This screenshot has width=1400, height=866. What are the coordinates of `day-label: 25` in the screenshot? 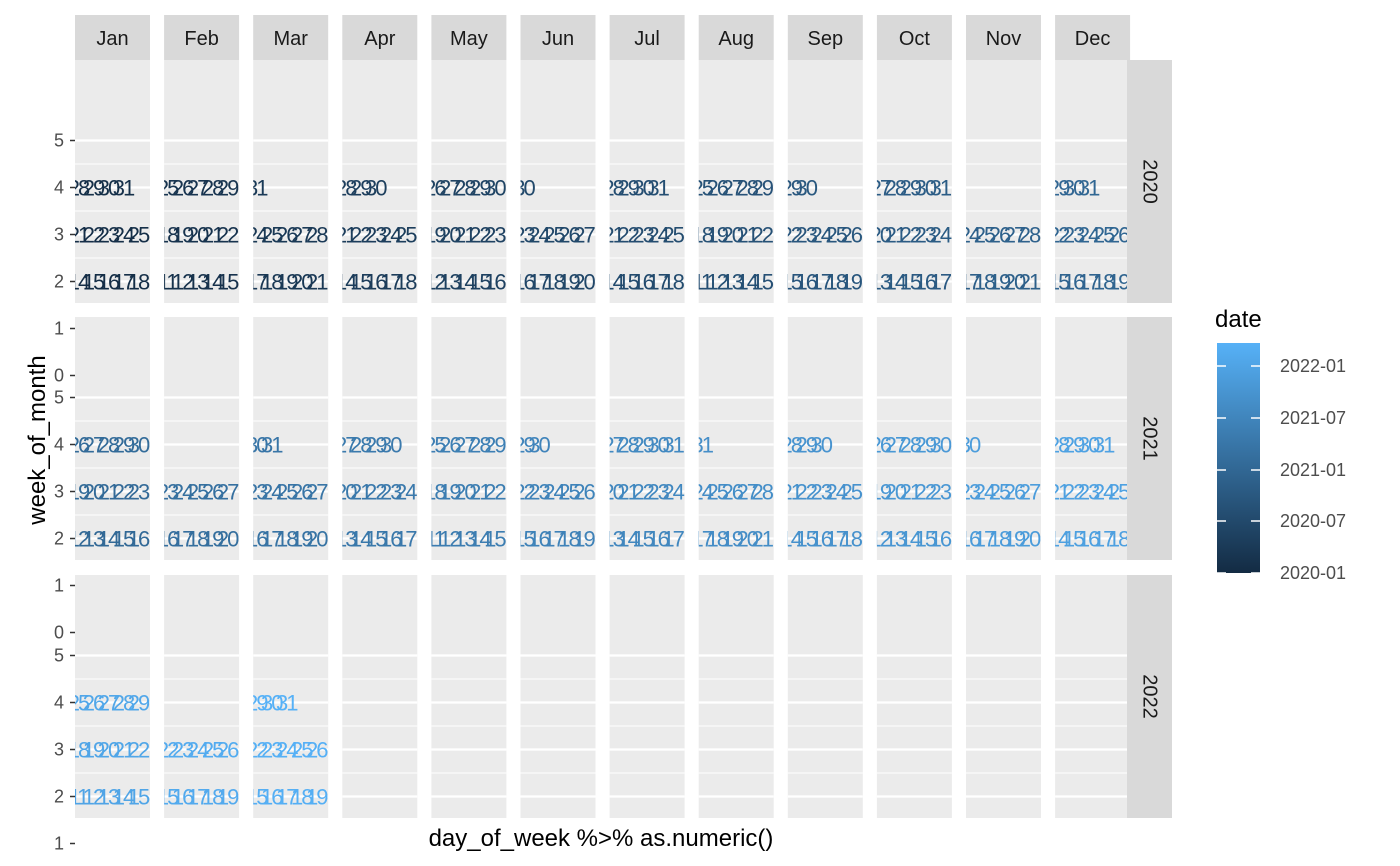 It's located at (837, 235).